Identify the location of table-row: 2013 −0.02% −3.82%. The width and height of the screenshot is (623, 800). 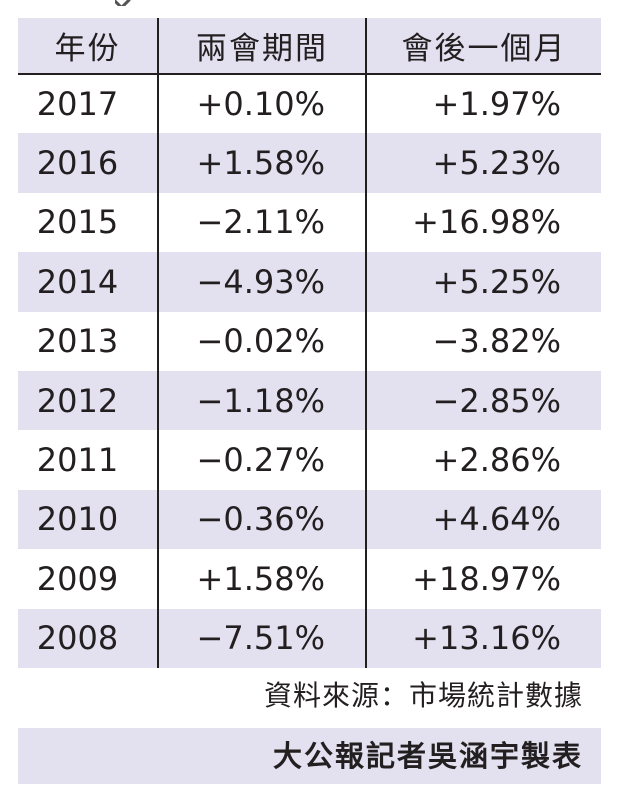
(309, 341).